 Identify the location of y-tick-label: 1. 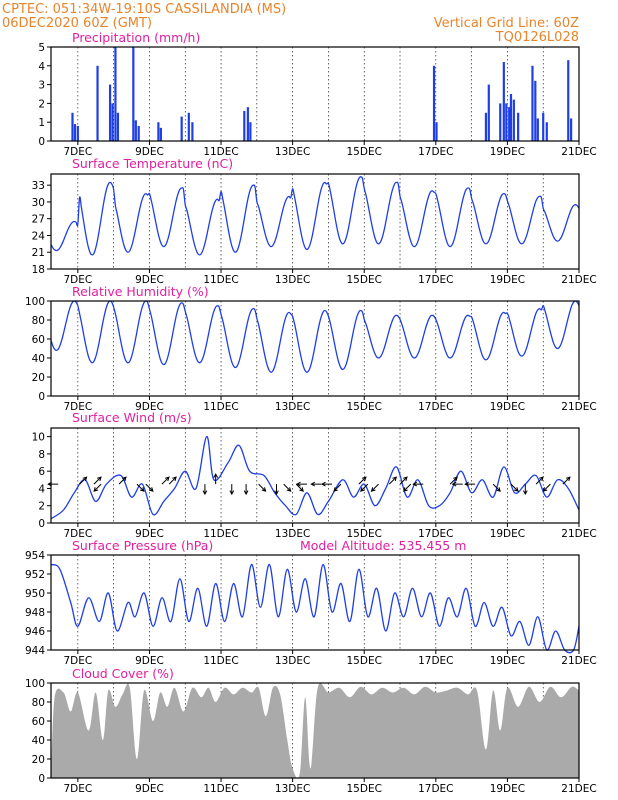
(41, 123).